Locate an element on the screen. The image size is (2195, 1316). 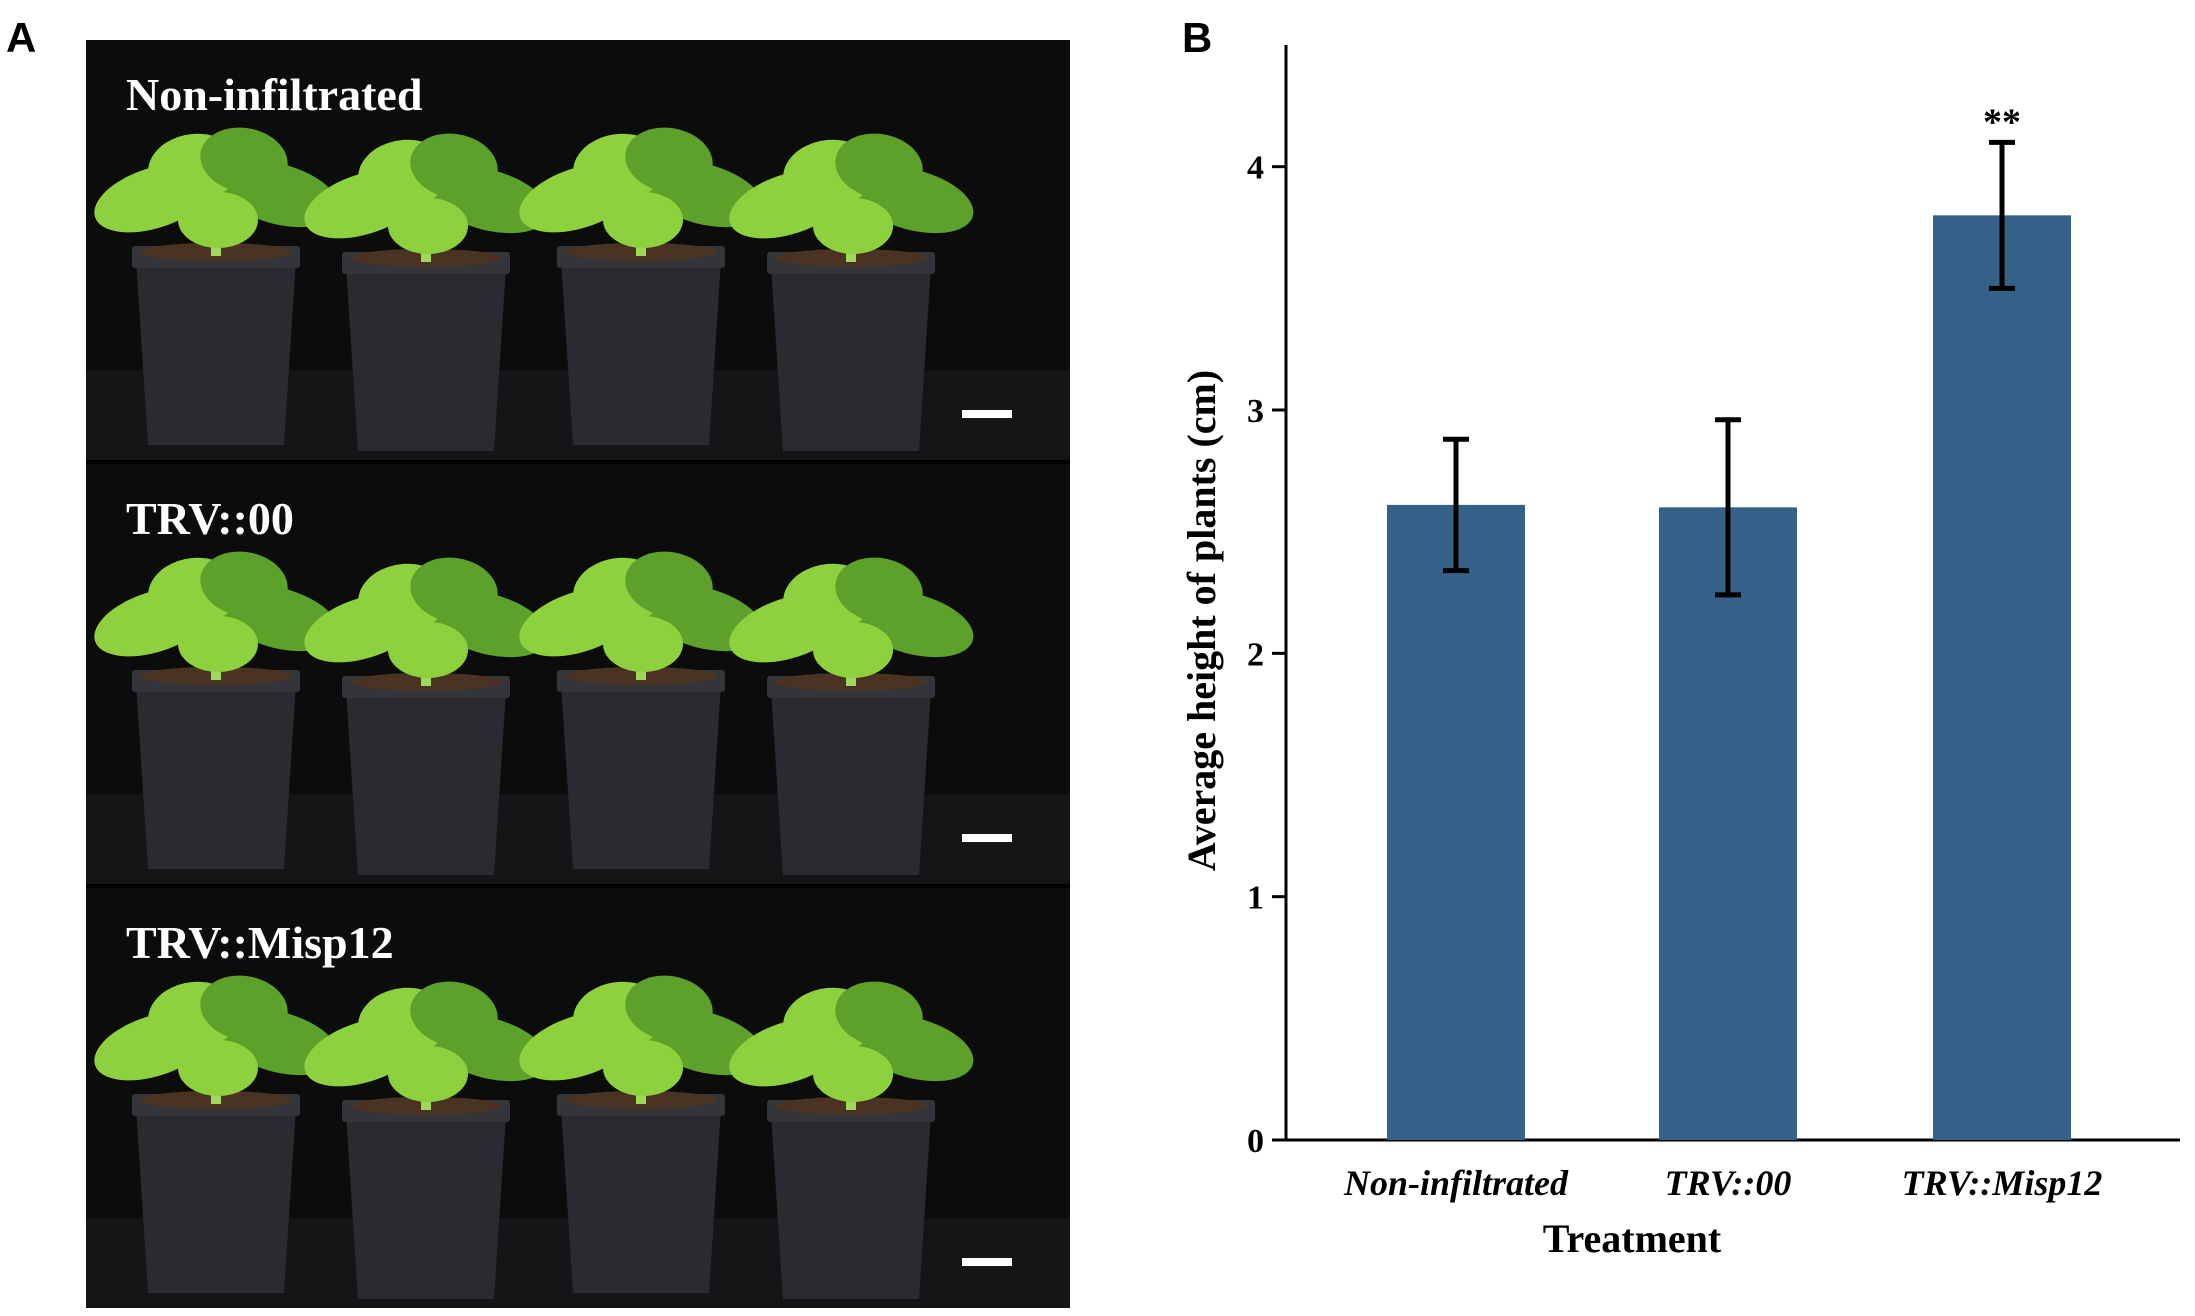
x-tick-label: TRV::Misp12 is located at coordinates (2002, 1183).